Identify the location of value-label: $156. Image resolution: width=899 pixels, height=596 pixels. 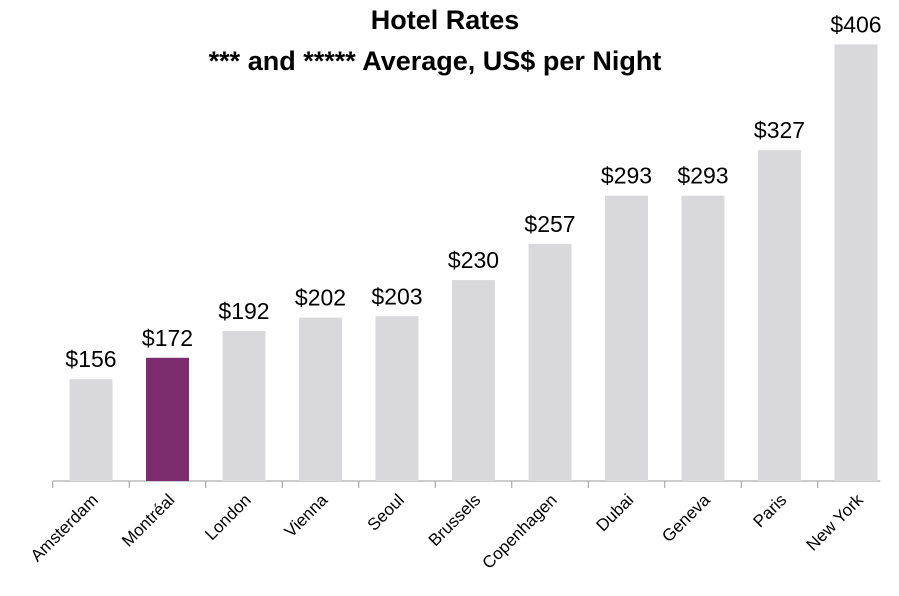
(90, 359).